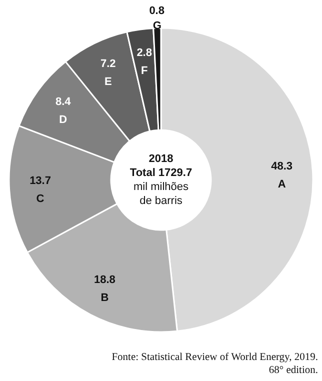 Image resolution: width=322 pixels, height=381 pixels. I want to click on data-label: 2.8, so click(144, 53).